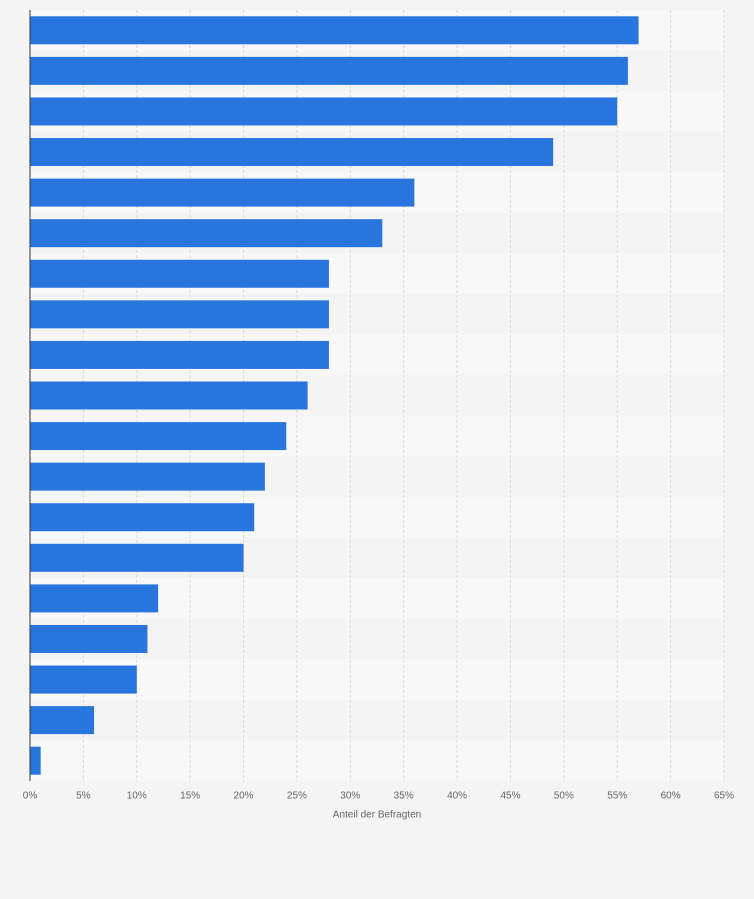 This screenshot has height=899, width=754. What do you see at coordinates (510, 796) in the screenshot?
I see `x-tick-label: 45%` at bounding box center [510, 796].